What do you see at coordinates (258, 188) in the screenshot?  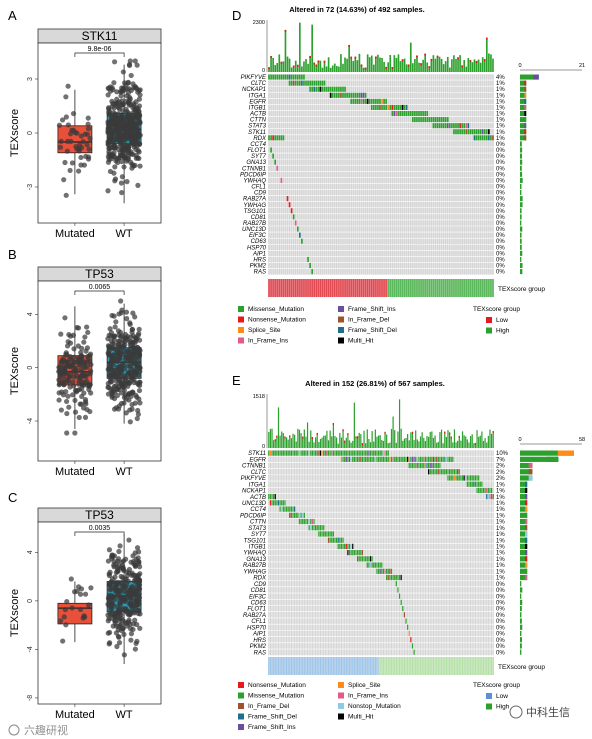 I see `gene-label: CFL1` at bounding box center [258, 188].